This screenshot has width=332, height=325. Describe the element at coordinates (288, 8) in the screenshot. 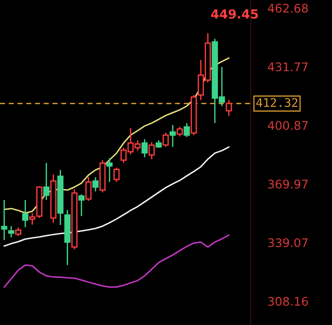

I see `y-tick-label: 462.68` at that location.